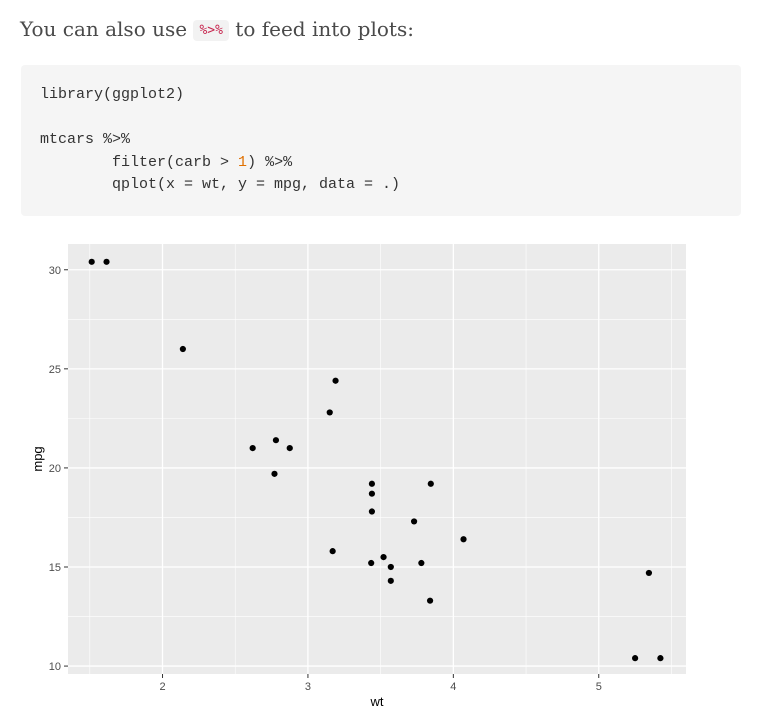  Describe the element at coordinates (55, 667) in the screenshot. I see `y-tick-label: 10` at that location.